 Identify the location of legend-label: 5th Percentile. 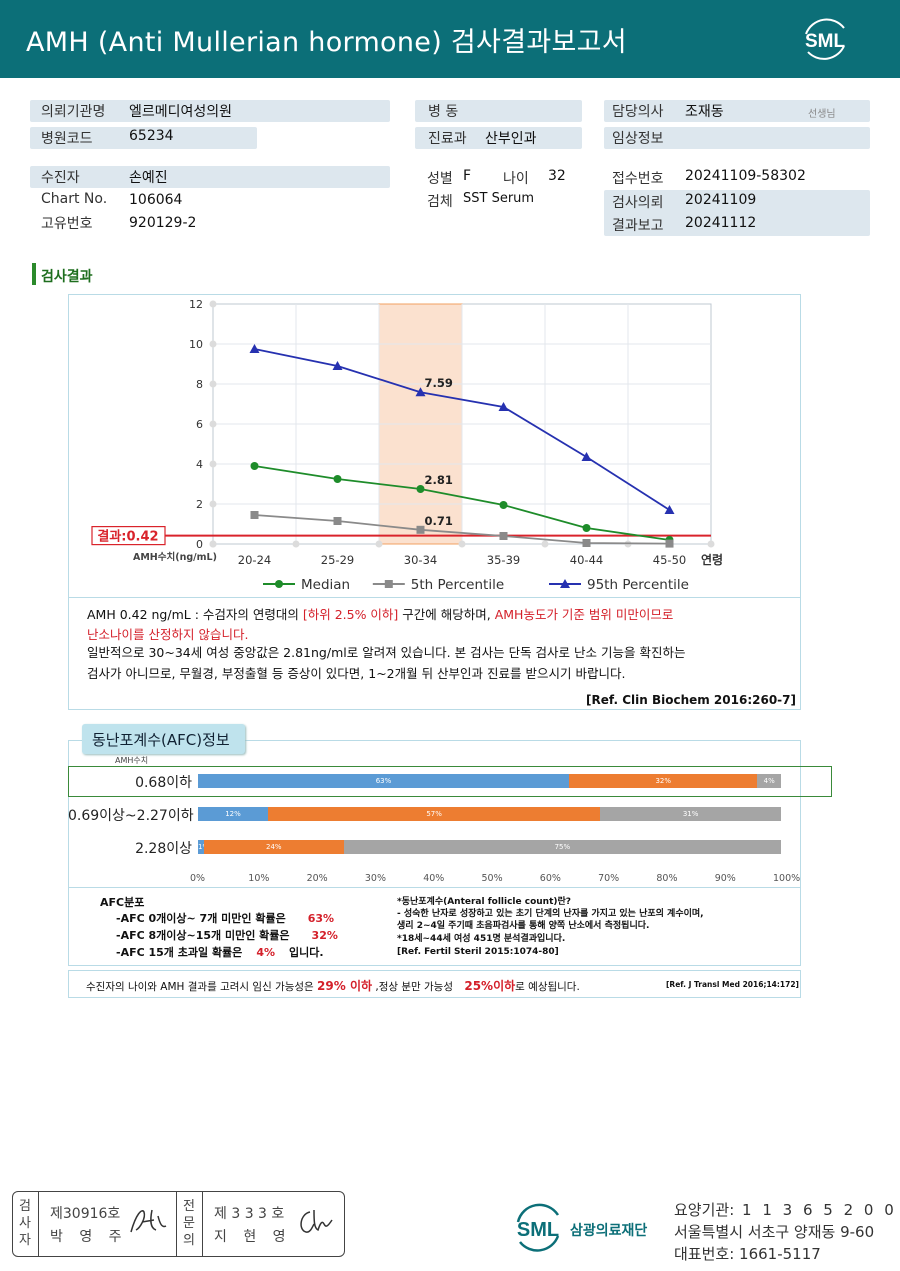
(457, 585).